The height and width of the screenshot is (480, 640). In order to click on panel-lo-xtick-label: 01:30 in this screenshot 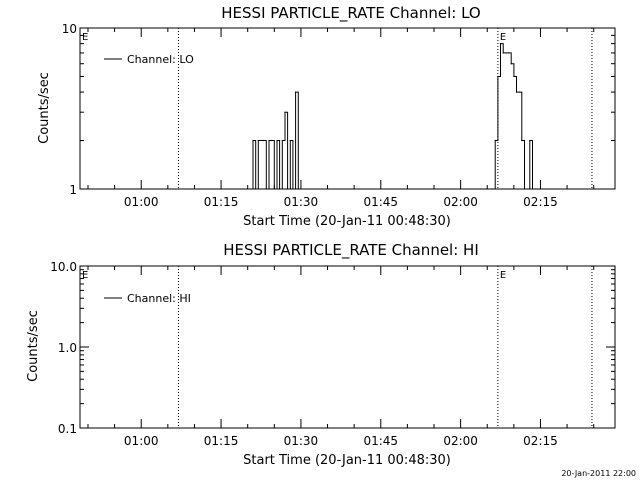, I will do `click(301, 202)`.